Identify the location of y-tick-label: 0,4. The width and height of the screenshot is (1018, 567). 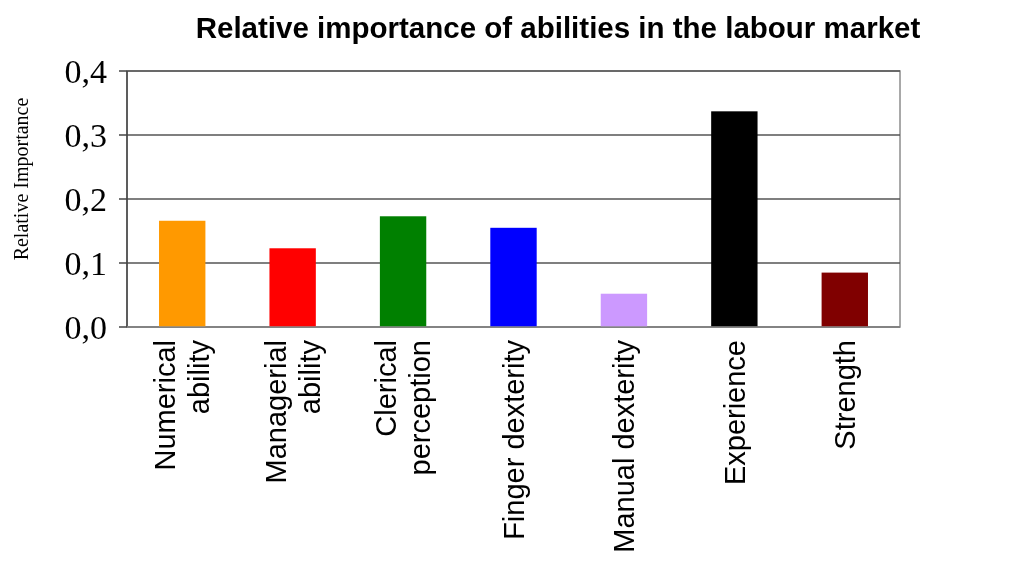
(85, 71).